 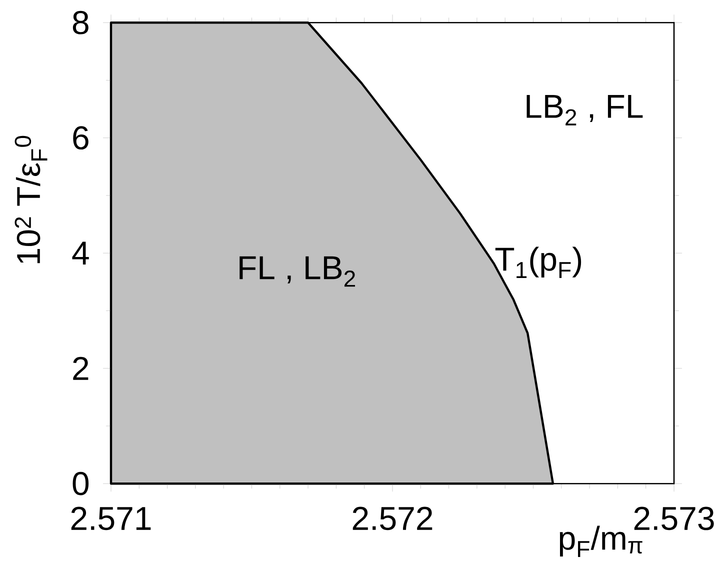 What do you see at coordinates (111, 518) in the screenshot?
I see `x-tick-label: 2.571` at bounding box center [111, 518].